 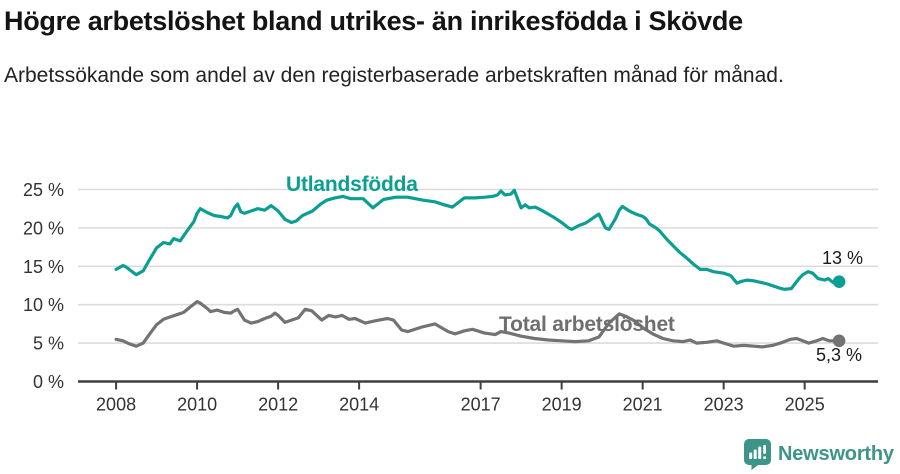 I want to click on x-axis: 2008 2010 2012 2014 2017 2019 2021 2023 2025, so click(x=478, y=397).